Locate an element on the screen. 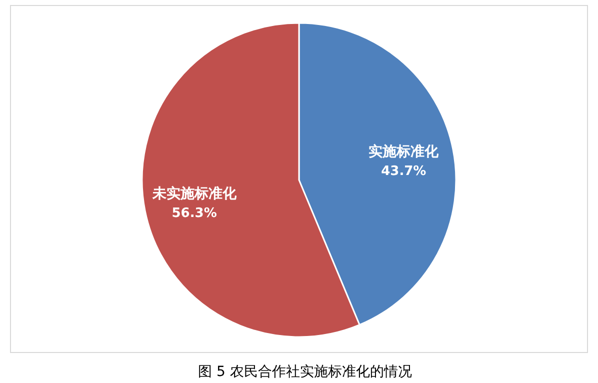  data-label: 43.7% is located at coordinates (403, 172).